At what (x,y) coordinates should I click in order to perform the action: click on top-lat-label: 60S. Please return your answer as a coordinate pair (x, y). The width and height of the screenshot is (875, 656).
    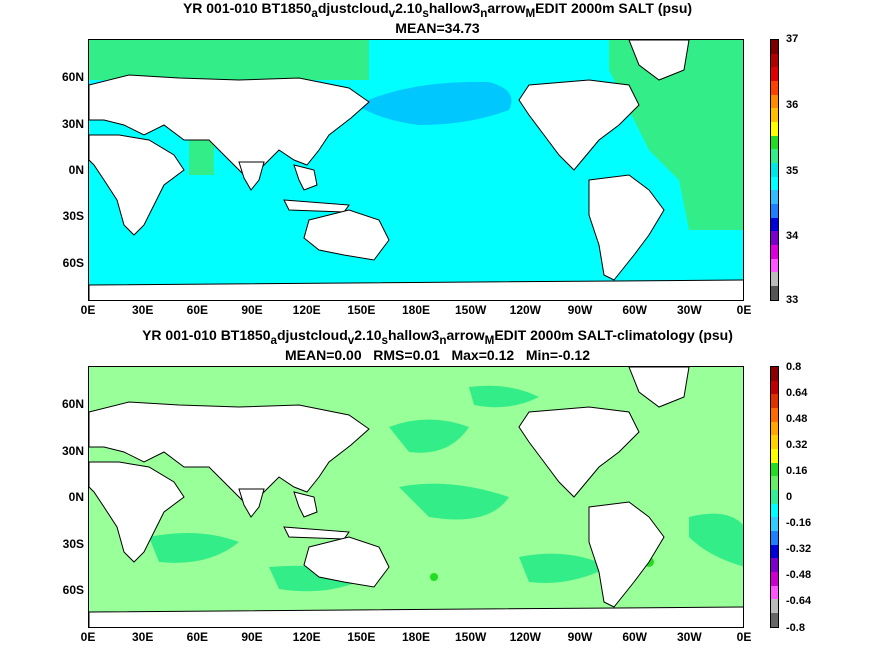
    Looking at the image, I should click on (73, 263).